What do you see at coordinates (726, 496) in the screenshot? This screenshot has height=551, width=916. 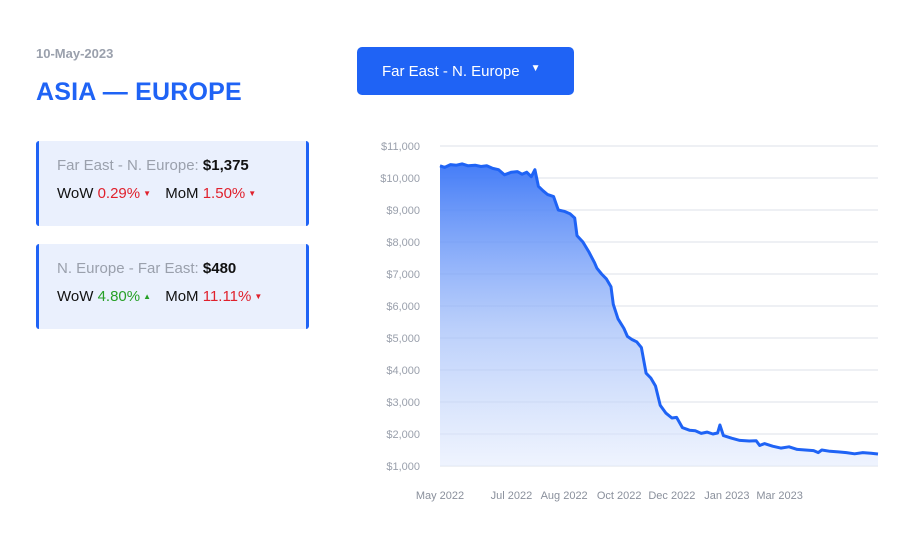 I see `x-tick-label: Jan 2023` at bounding box center [726, 496].